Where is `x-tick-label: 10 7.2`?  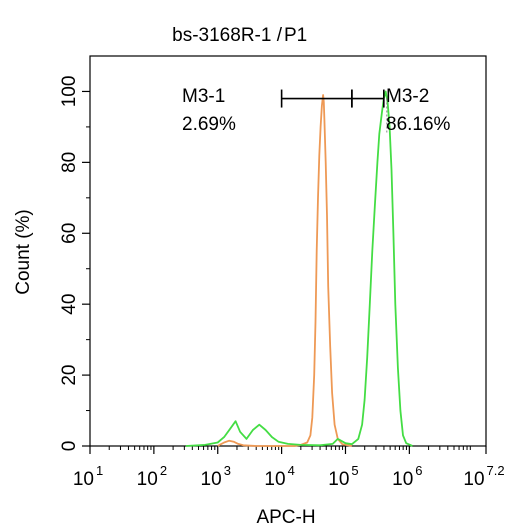
x-tick-label: 10 7.2 is located at coordinates (483, 476).